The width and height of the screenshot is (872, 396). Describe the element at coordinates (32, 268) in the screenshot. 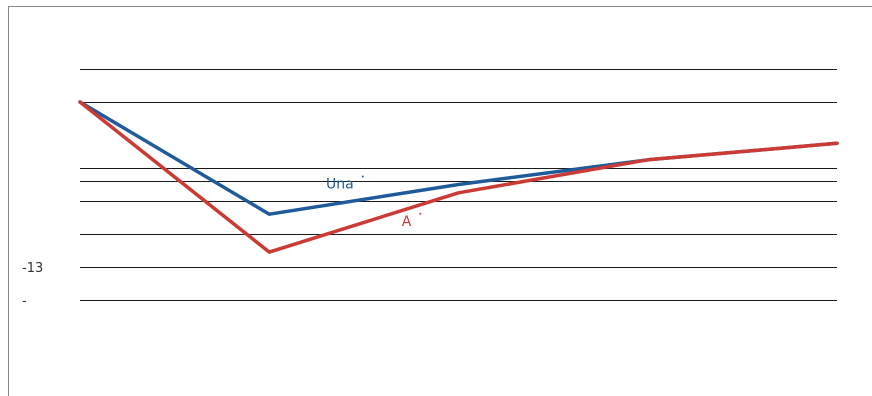

I see `y-tick-label-0: -13` at that location.